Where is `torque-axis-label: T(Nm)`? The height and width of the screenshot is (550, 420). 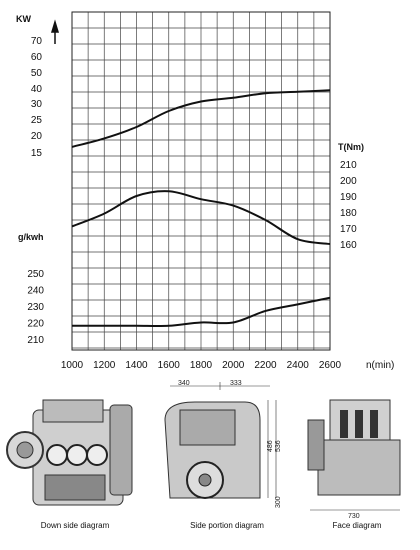
torque-axis-label: T(Nm) is located at coordinates (351, 147).